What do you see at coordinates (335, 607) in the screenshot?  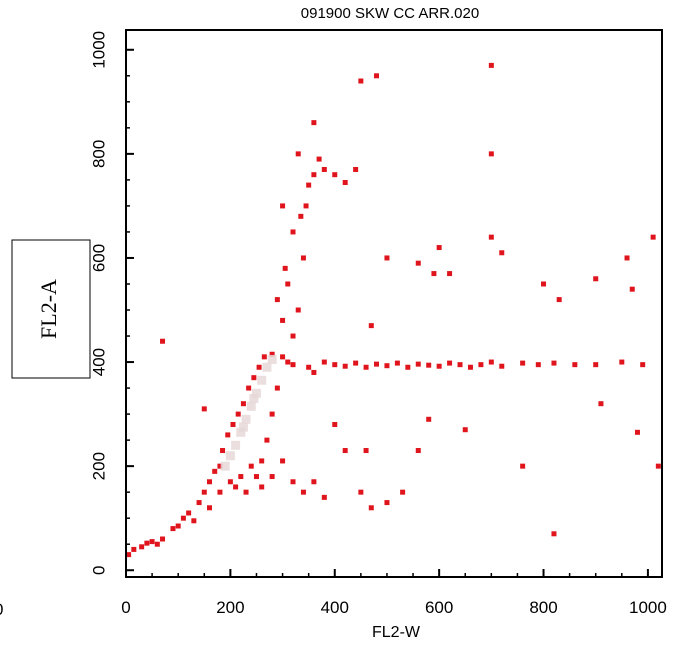 I see `x-tick-label: 400` at bounding box center [335, 607].